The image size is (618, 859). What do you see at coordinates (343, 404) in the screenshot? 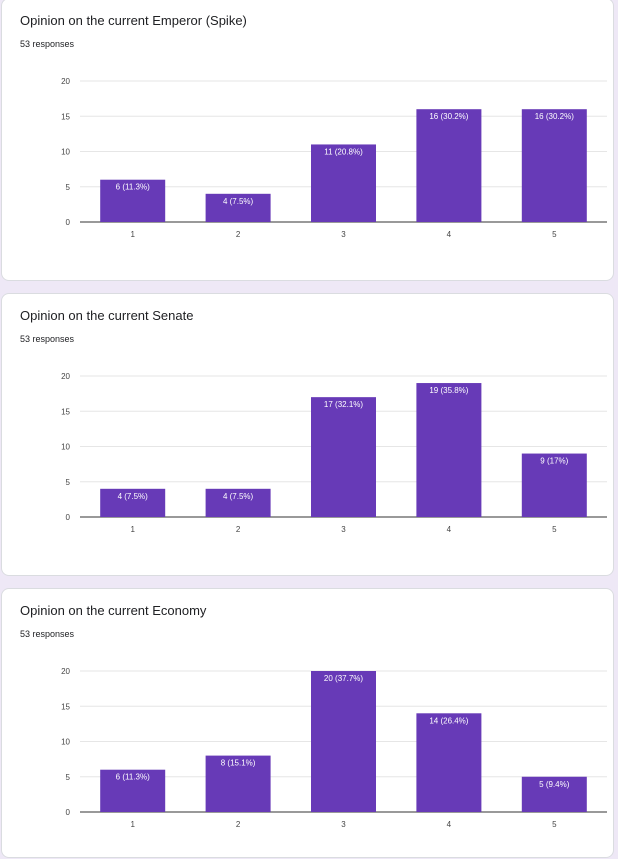
I see `bar-data-label: 17 (32.1%)` at bounding box center [343, 404].